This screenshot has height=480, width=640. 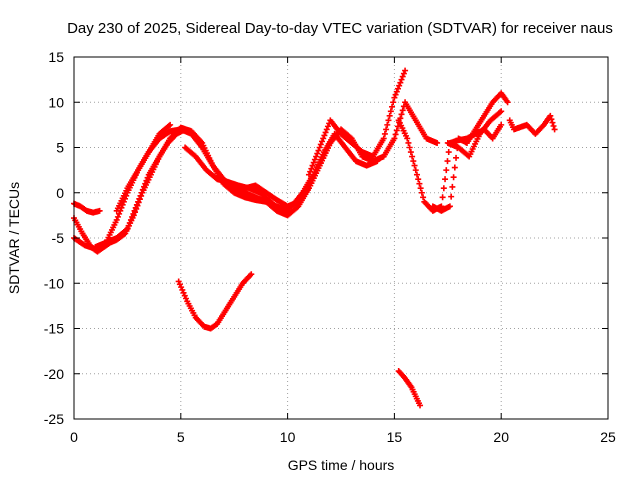 What do you see at coordinates (608, 437) in the screenshot?
I see `x-tick-label: 25` at bounding box center [608, 437].